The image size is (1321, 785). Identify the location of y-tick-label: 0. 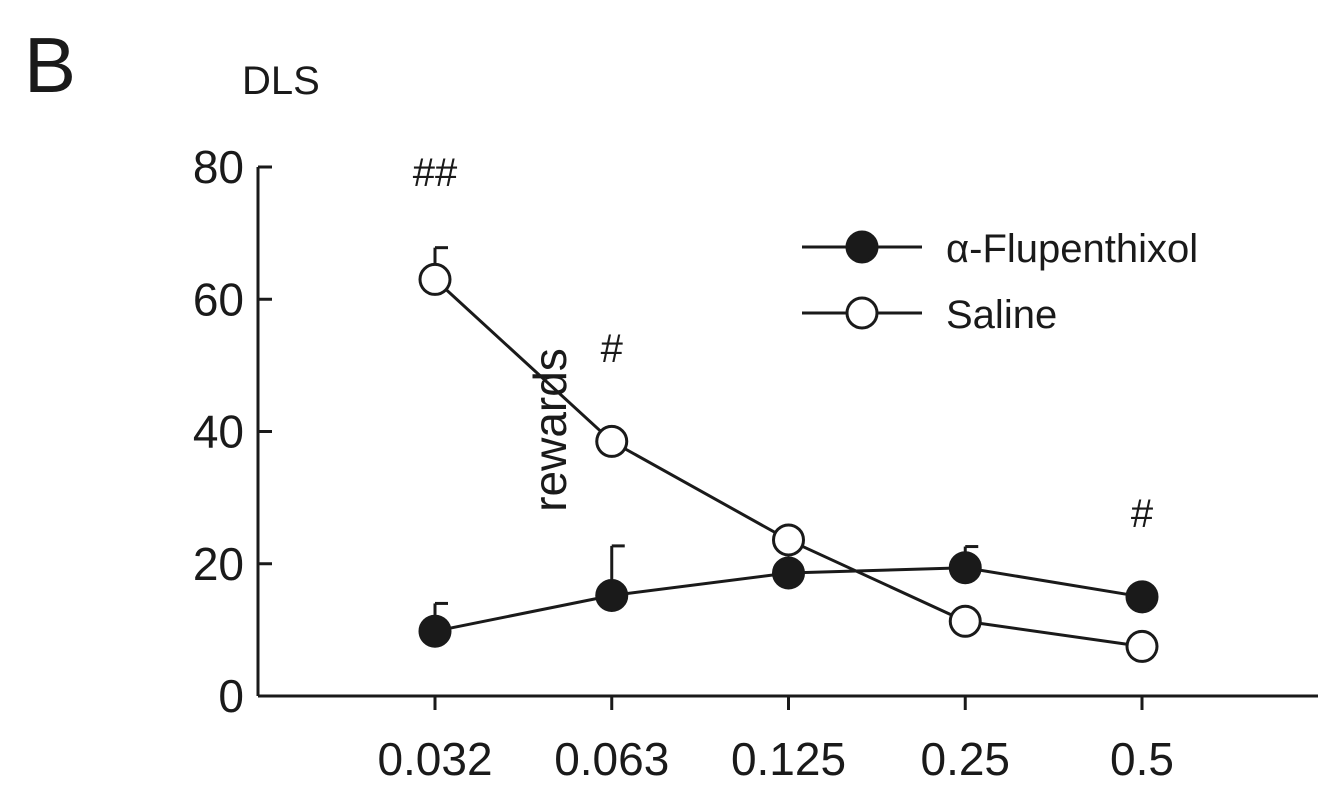
(231, 696).